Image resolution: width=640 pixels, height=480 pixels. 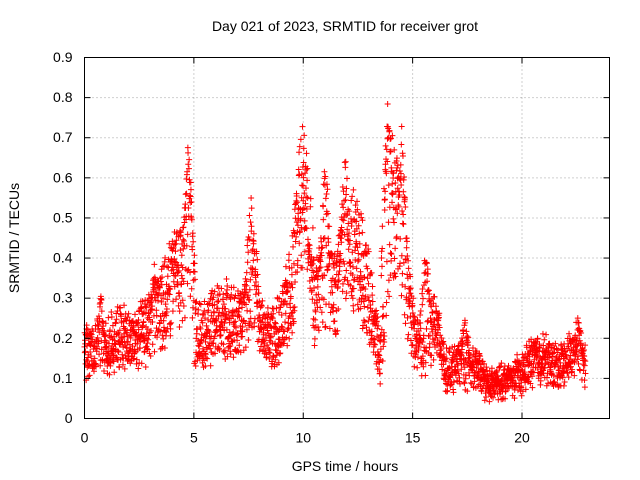 What do you see at coordinates (194, 438) in the screenshot?
I see `x-tick-label: 5` at bounding box center [194, 438].